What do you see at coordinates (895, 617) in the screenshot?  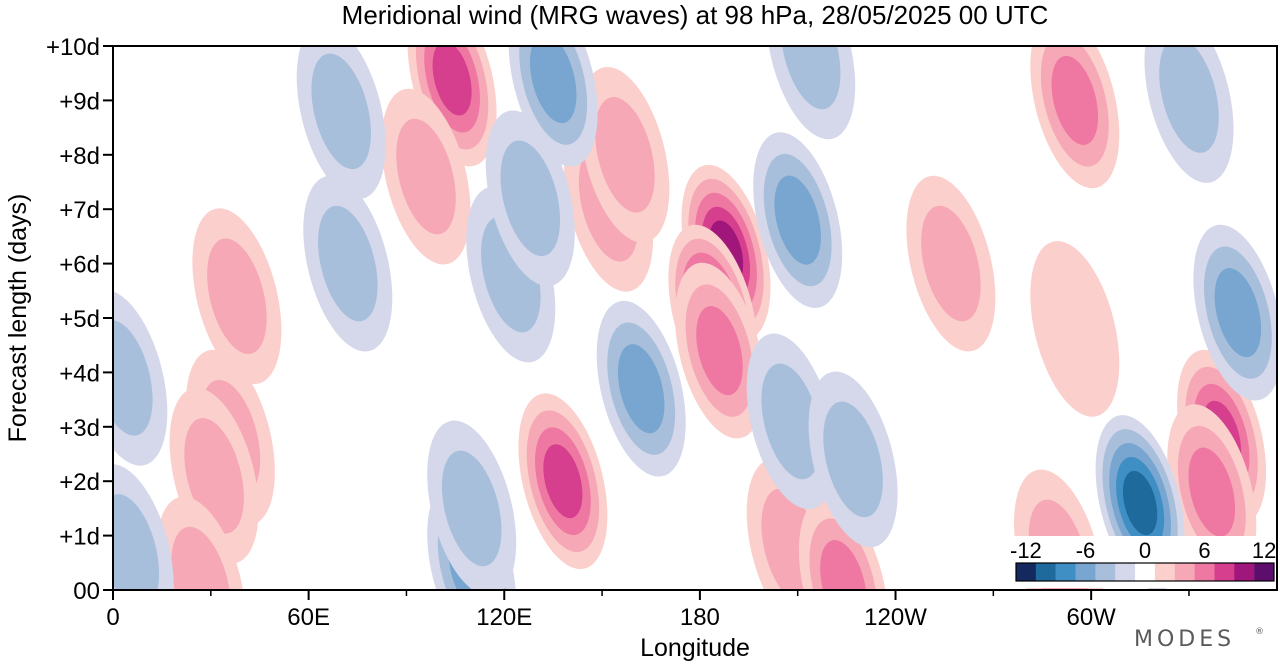 I see `x-tick-label: 120W` at bounding box center [895, 617].